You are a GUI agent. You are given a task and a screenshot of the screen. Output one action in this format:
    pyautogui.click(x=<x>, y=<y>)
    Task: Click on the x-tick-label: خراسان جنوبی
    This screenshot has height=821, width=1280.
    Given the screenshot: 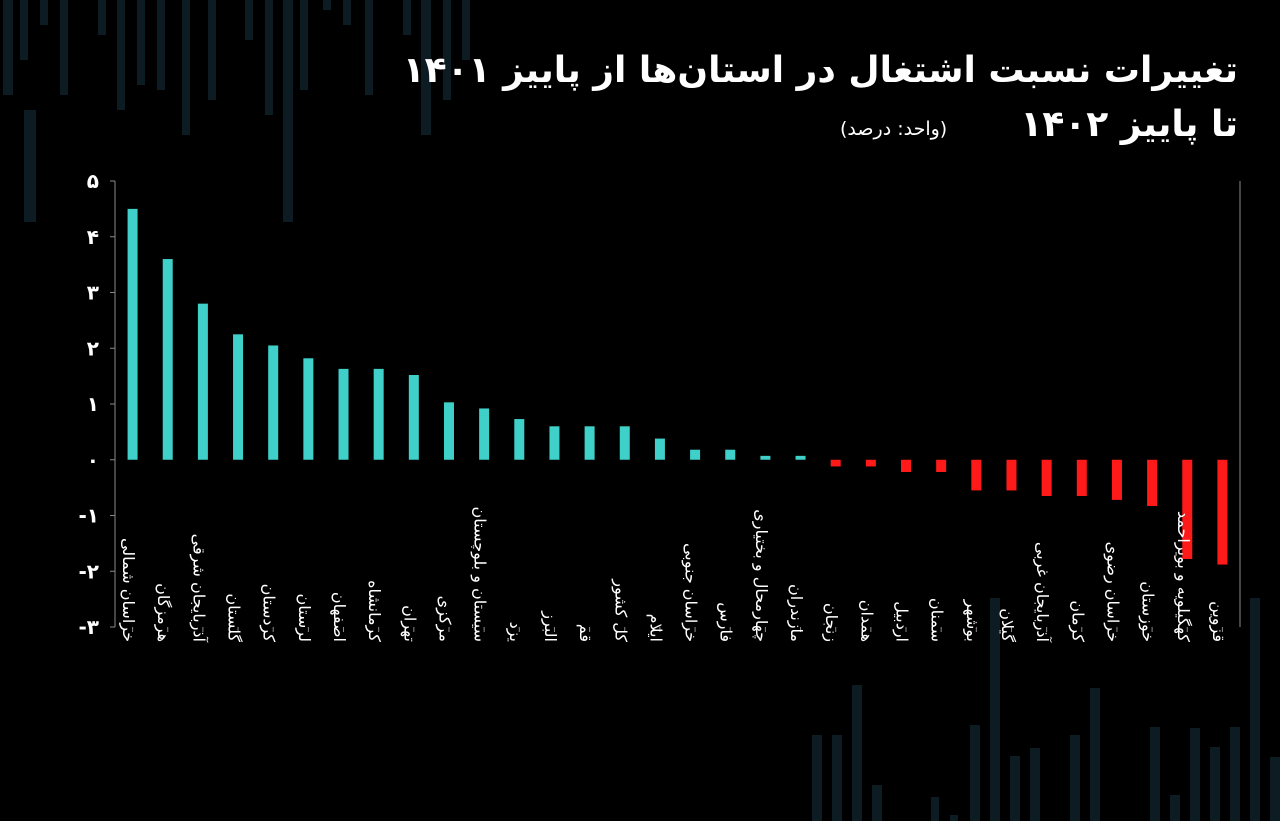 What is the action you would take?
    pyautogui.click(x=691, y=592)
    